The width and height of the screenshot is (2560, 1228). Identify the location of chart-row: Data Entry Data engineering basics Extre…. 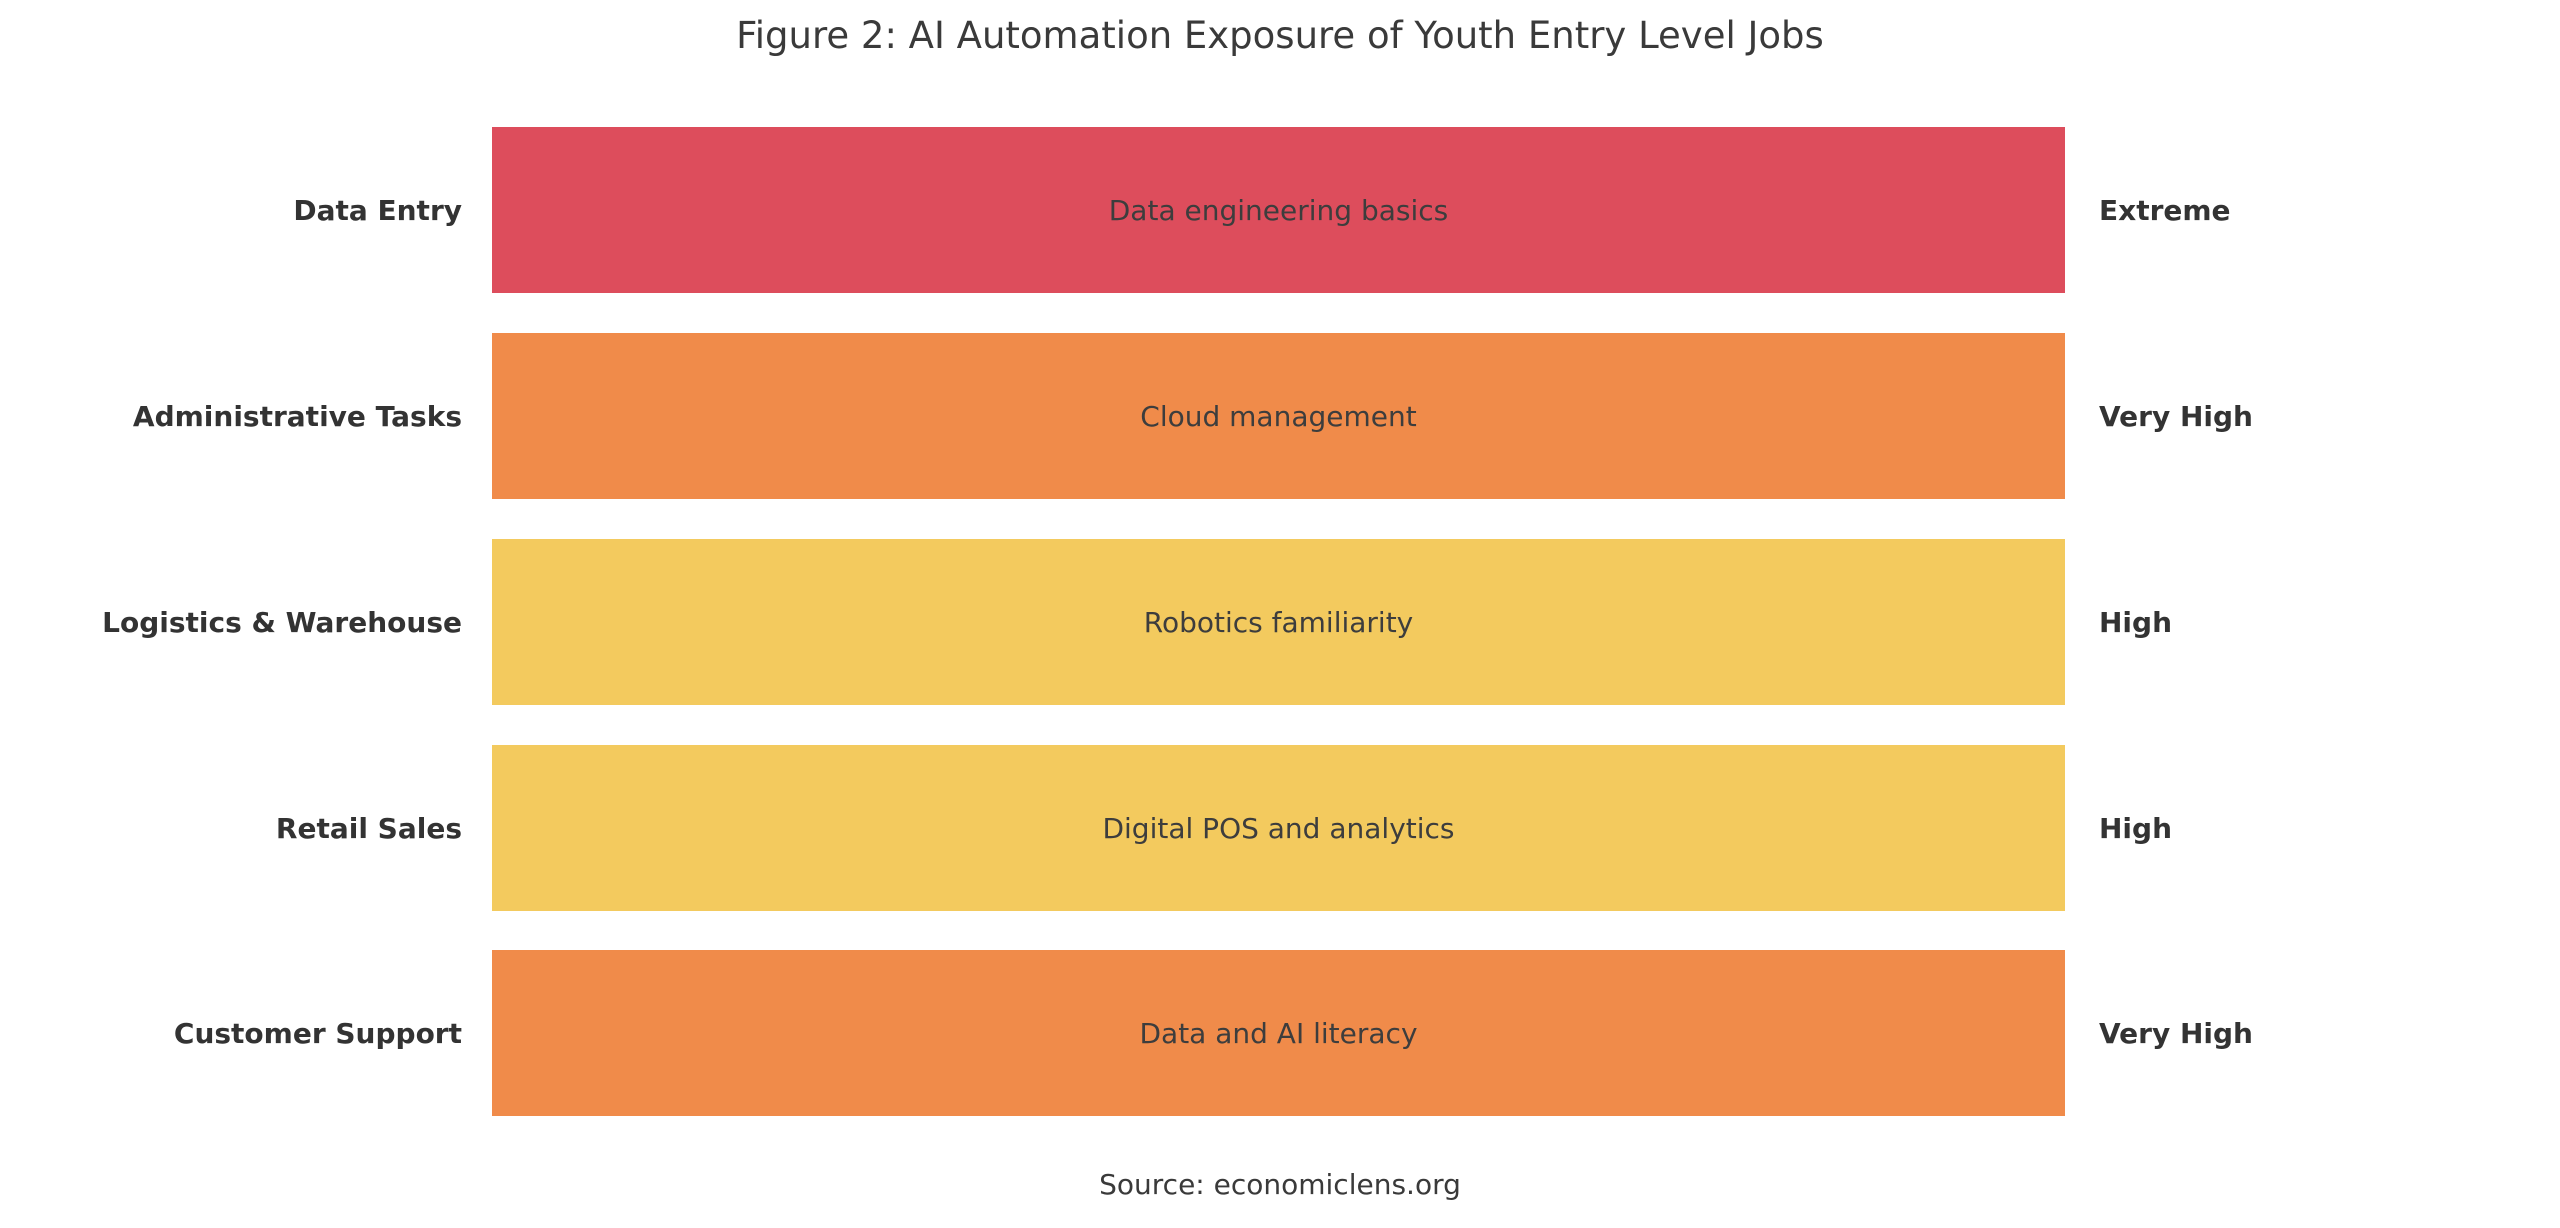
(1280, 210).